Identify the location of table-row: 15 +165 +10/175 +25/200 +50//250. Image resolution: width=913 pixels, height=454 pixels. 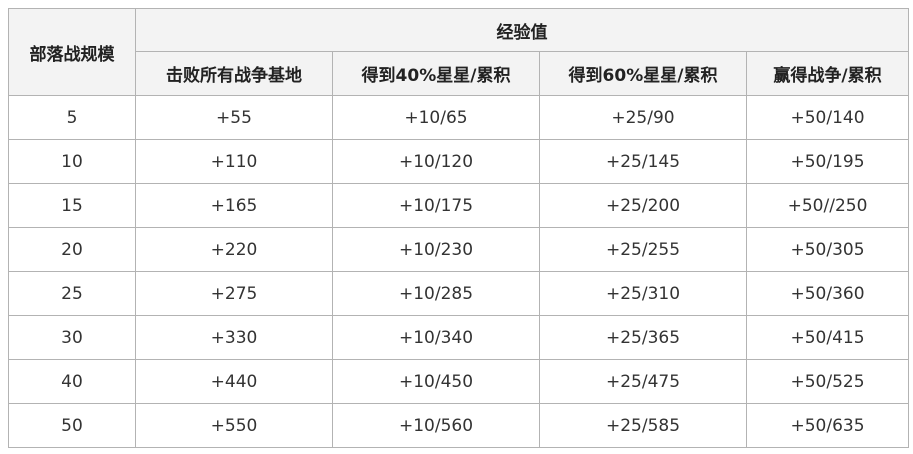
(458, 205).